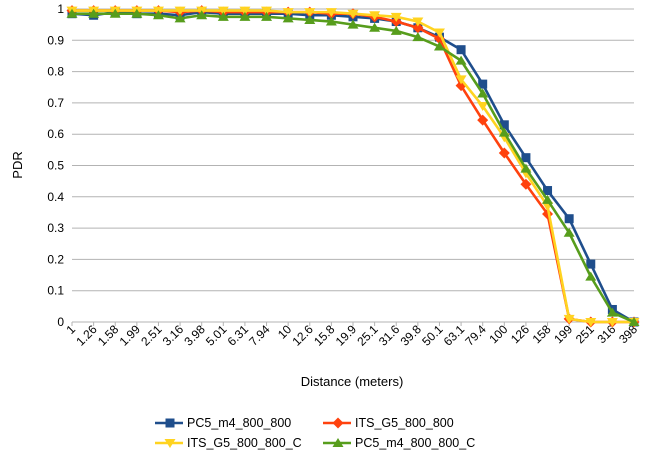 This screenshot has height=456, width=649. I want to click on legend-item: PC5_m4_800_800, so click(239, 423).